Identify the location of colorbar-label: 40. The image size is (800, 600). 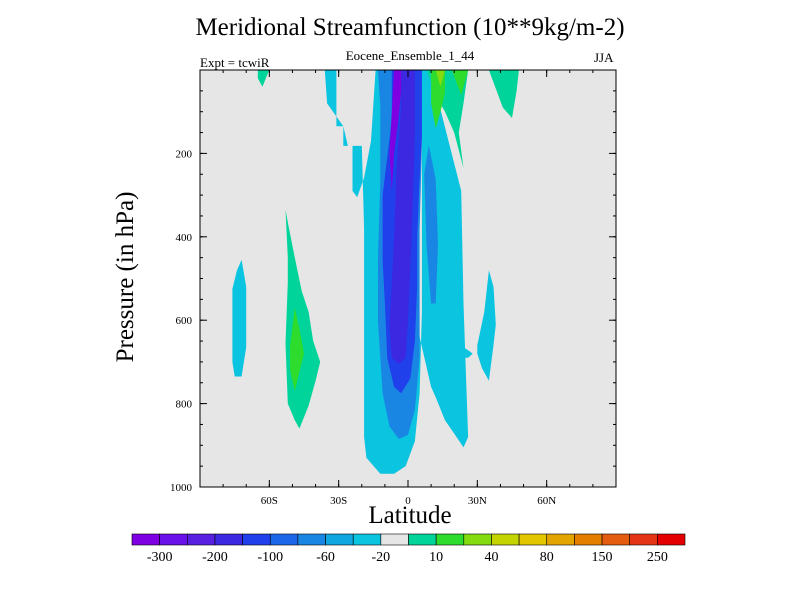
(491, 557).